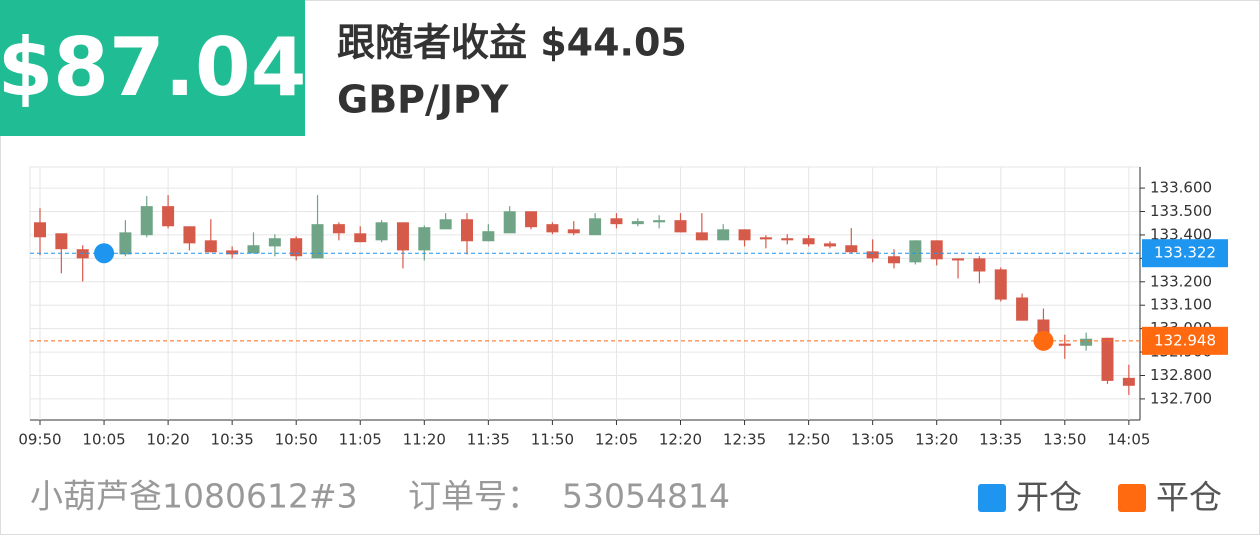 Image resolution: width=1260 pixels, height=535 pixels. What do you see at coordinates (1181, 398) in the screenshot?
I see `y-tick-label: 132.700` at bounding box center [1181, 398].